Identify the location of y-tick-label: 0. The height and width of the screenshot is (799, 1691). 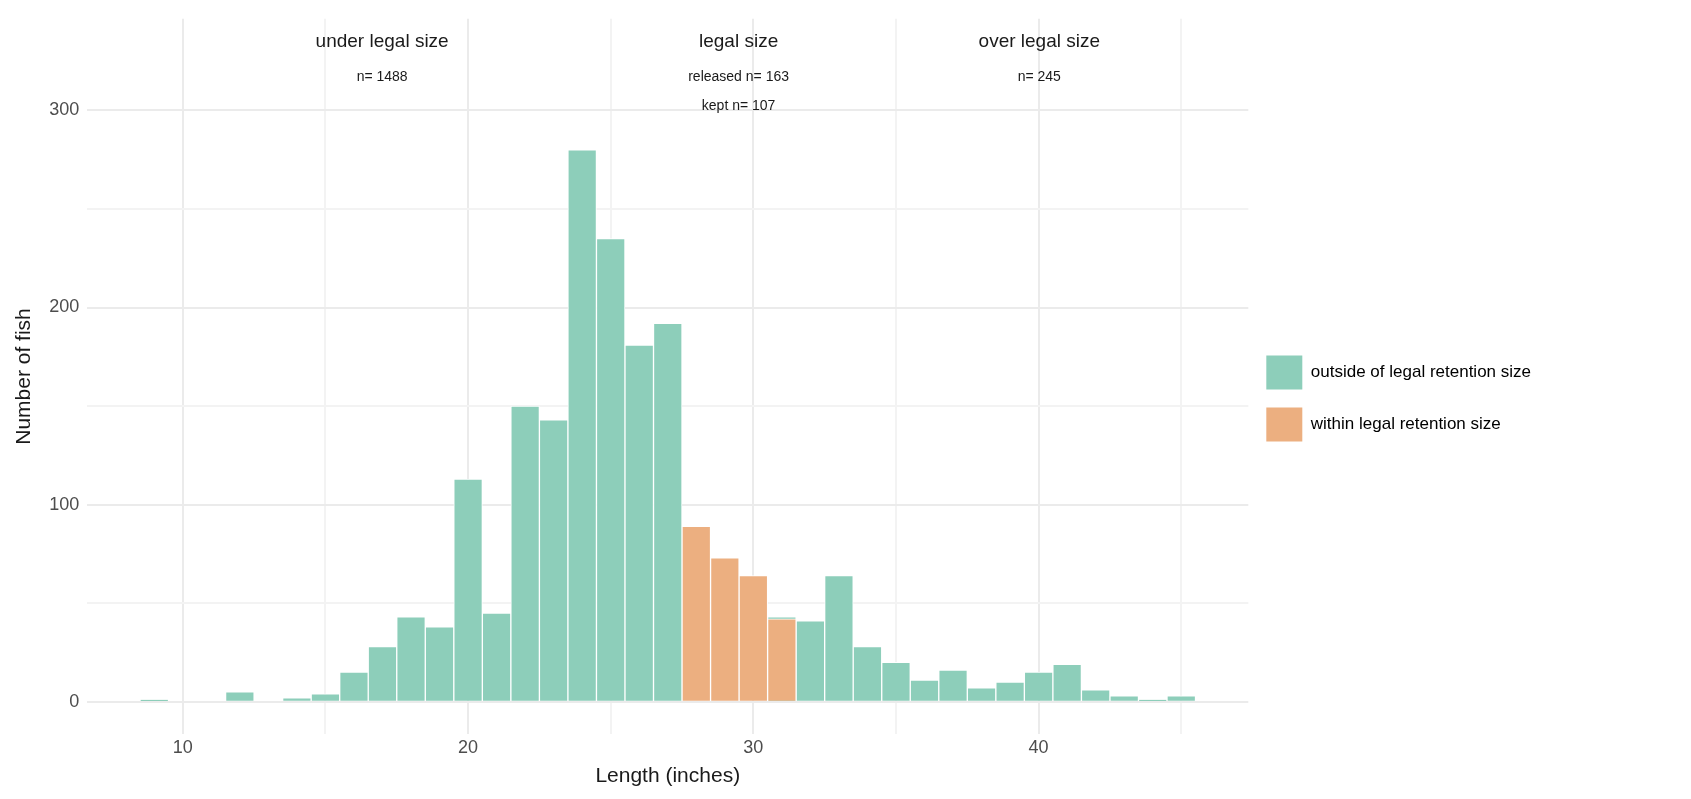
(74, 700).